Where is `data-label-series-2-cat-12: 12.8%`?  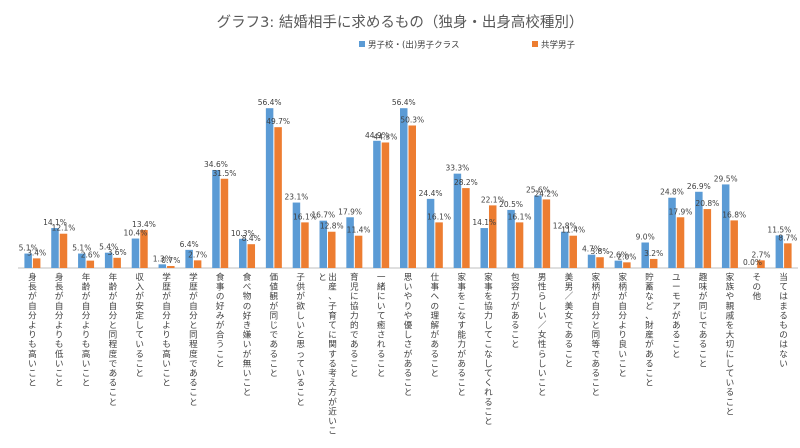 data-label-series-2-cat-12: 12.8% is located at coordinates (332, 226).